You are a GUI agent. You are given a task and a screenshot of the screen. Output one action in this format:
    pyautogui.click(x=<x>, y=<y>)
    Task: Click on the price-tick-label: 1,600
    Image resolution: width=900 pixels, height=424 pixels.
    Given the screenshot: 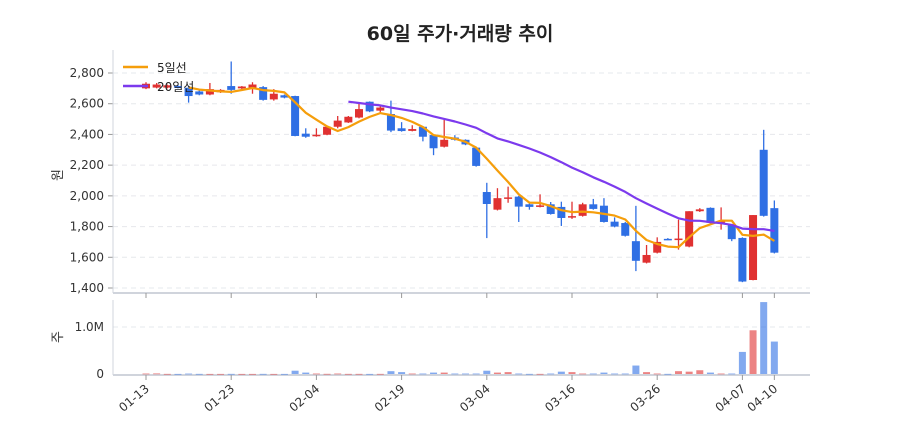 What is the action you would take?
    pyautogui.click(x=87, y=257)
    